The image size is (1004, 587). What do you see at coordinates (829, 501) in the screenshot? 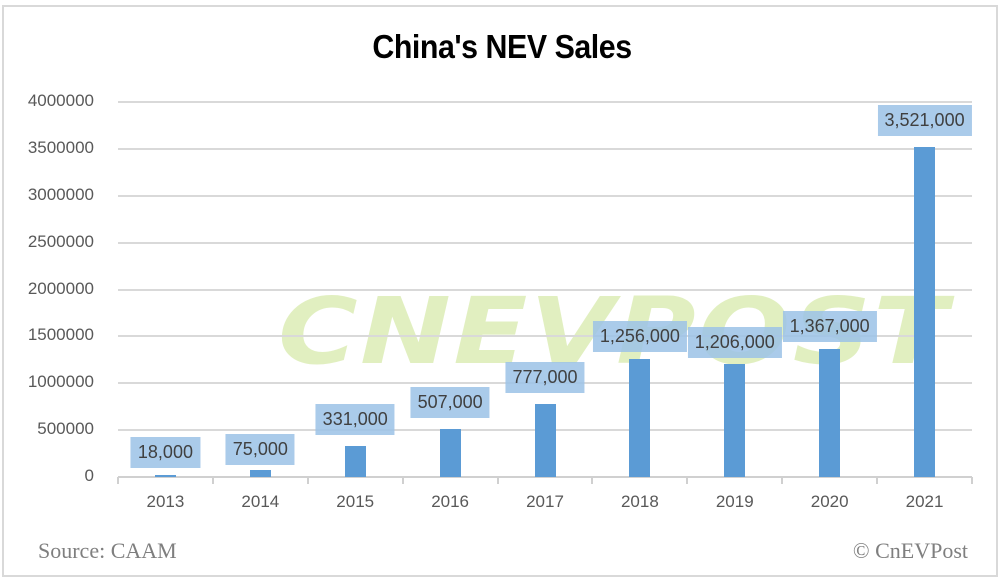
I see `x-tick-label: 2020` at bounding box center [829, 501].